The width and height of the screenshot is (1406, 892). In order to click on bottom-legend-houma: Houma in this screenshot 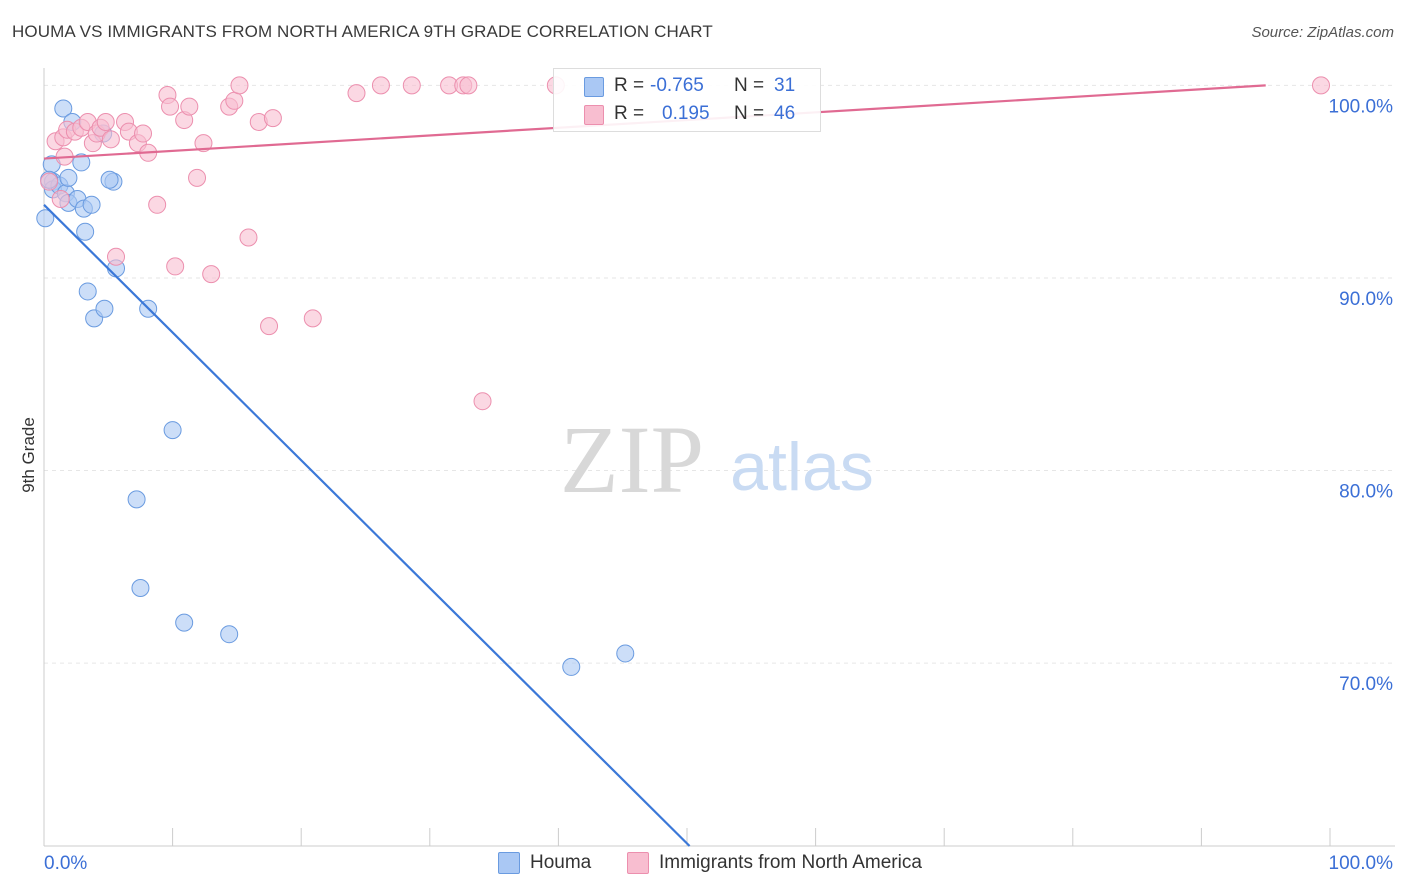, I will do `click(544, 863)`.